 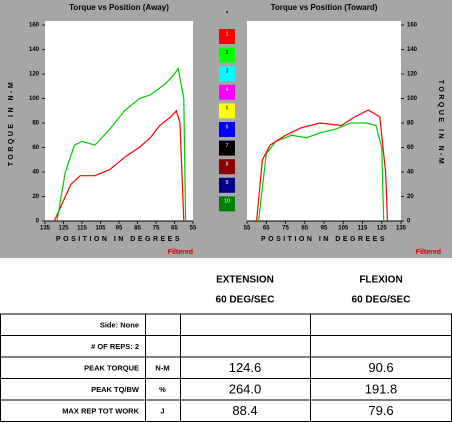 What do you see at coordinates (245, 389) in the screenshot?
I see `cell-value: 264.0` at bounding box center [245, 389].